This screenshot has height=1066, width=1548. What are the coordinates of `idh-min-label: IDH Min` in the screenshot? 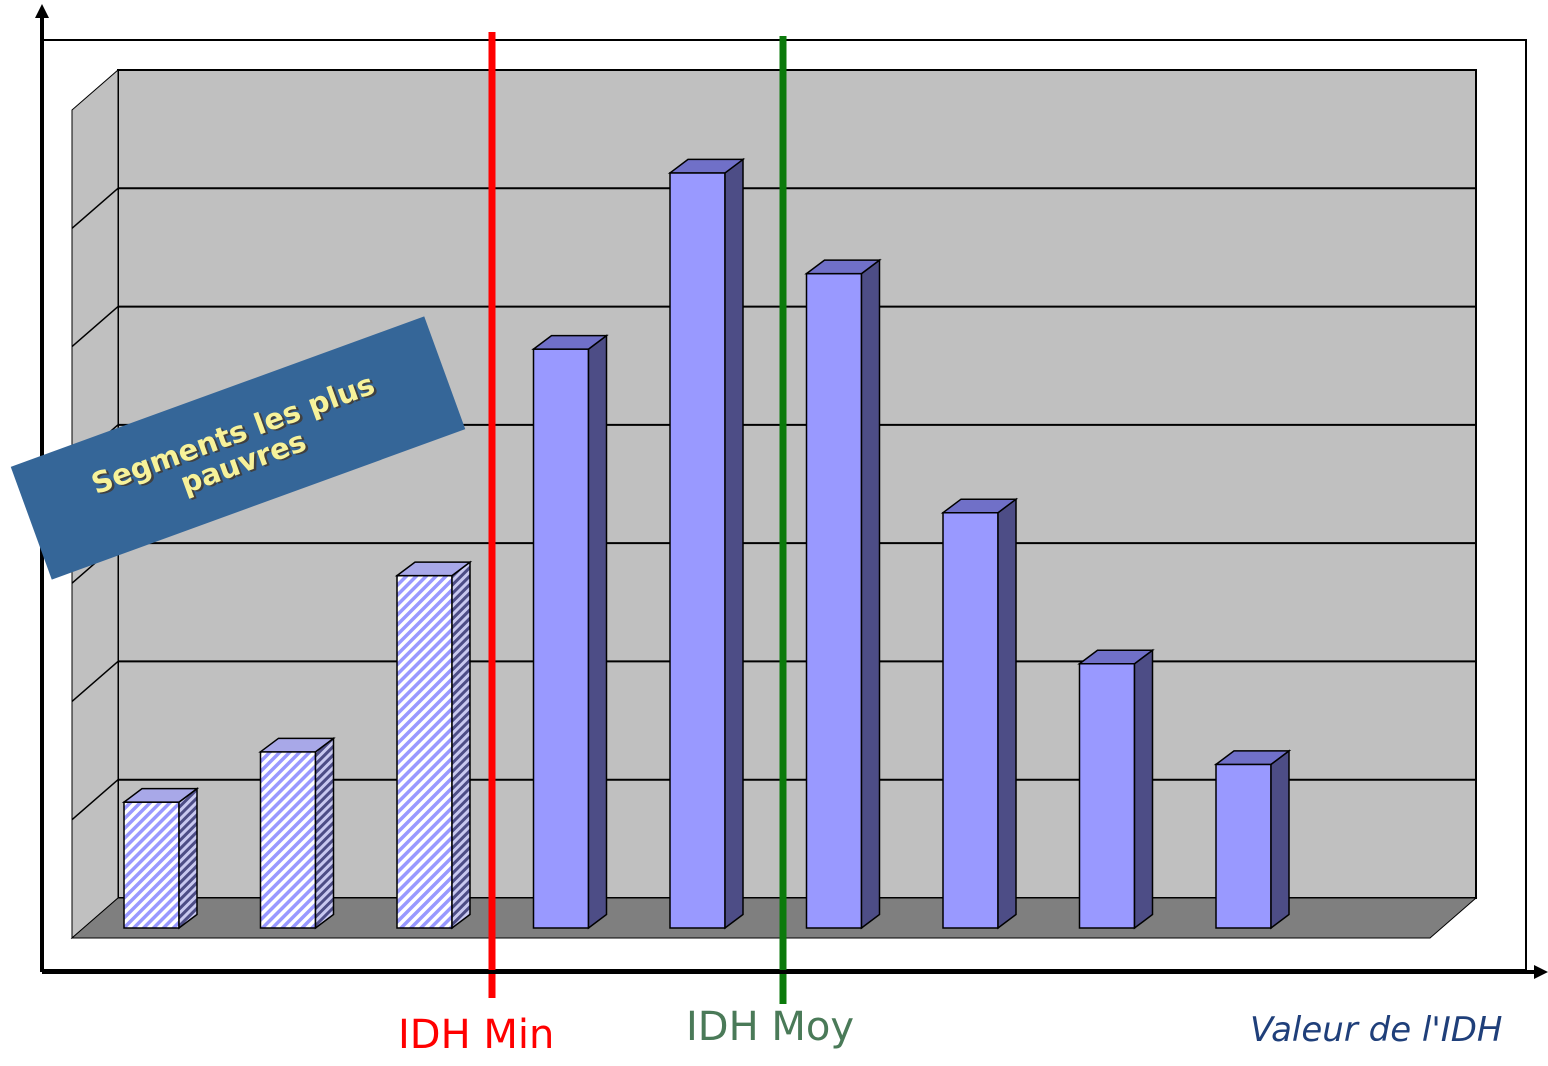 It's located at (476, 1035).